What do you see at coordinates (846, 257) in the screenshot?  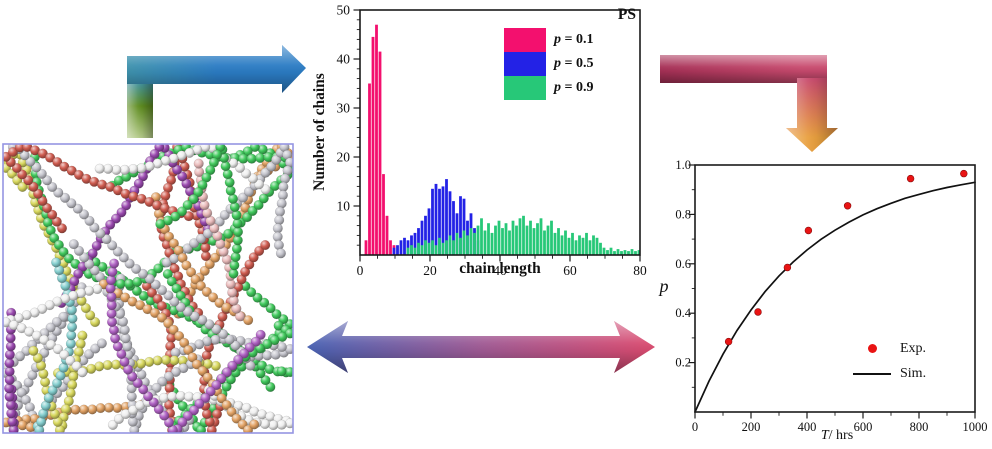 I see `exp-data-points` at bounding box center [846, 257].